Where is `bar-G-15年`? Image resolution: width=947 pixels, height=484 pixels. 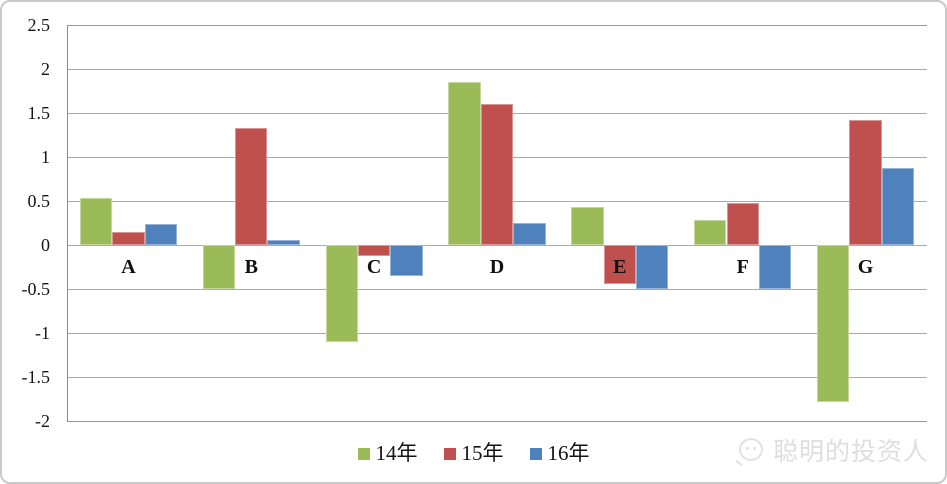
bar-G-15年 is located at coordinates (865, 182).